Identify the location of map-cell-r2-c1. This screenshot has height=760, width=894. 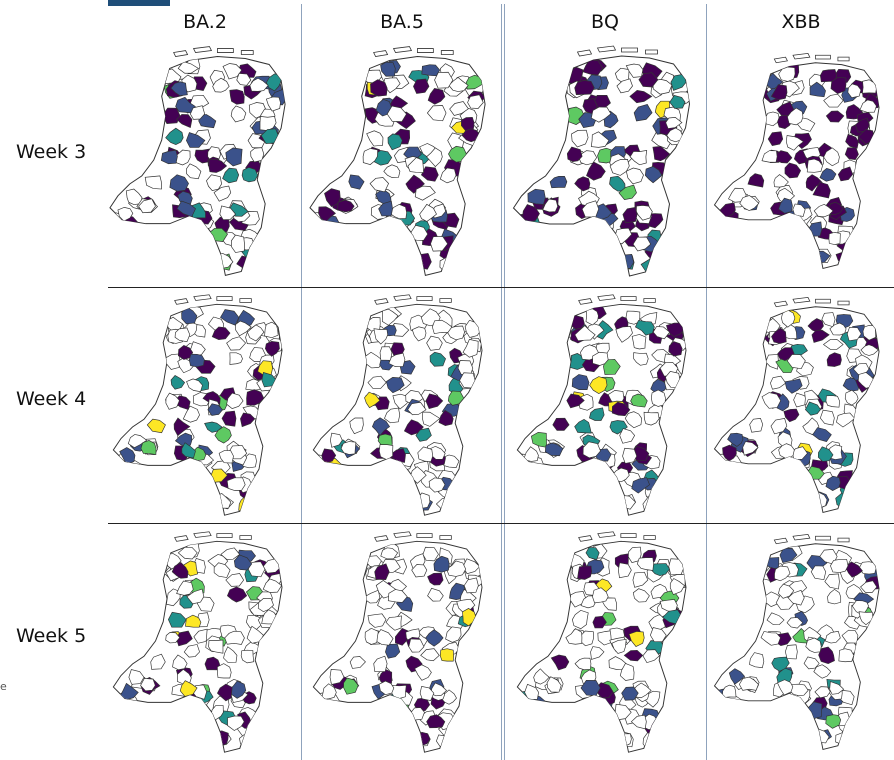
(201, 404).